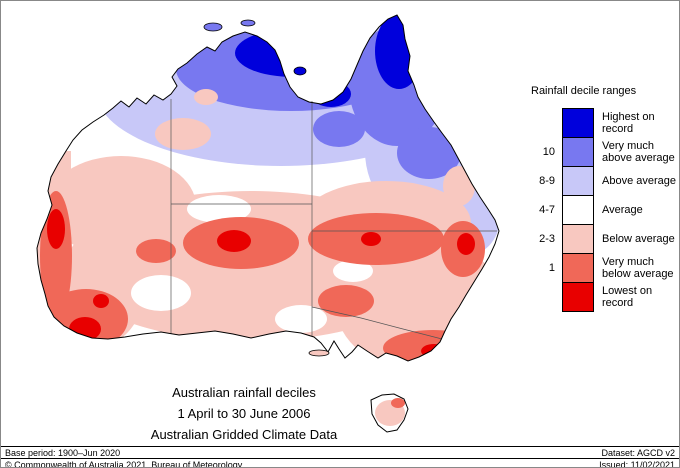 Image resolution: width=680 pixels, height=468 pixels. I want to click on dataset-text: Dataset: AGCD v2, so click(638, 453).